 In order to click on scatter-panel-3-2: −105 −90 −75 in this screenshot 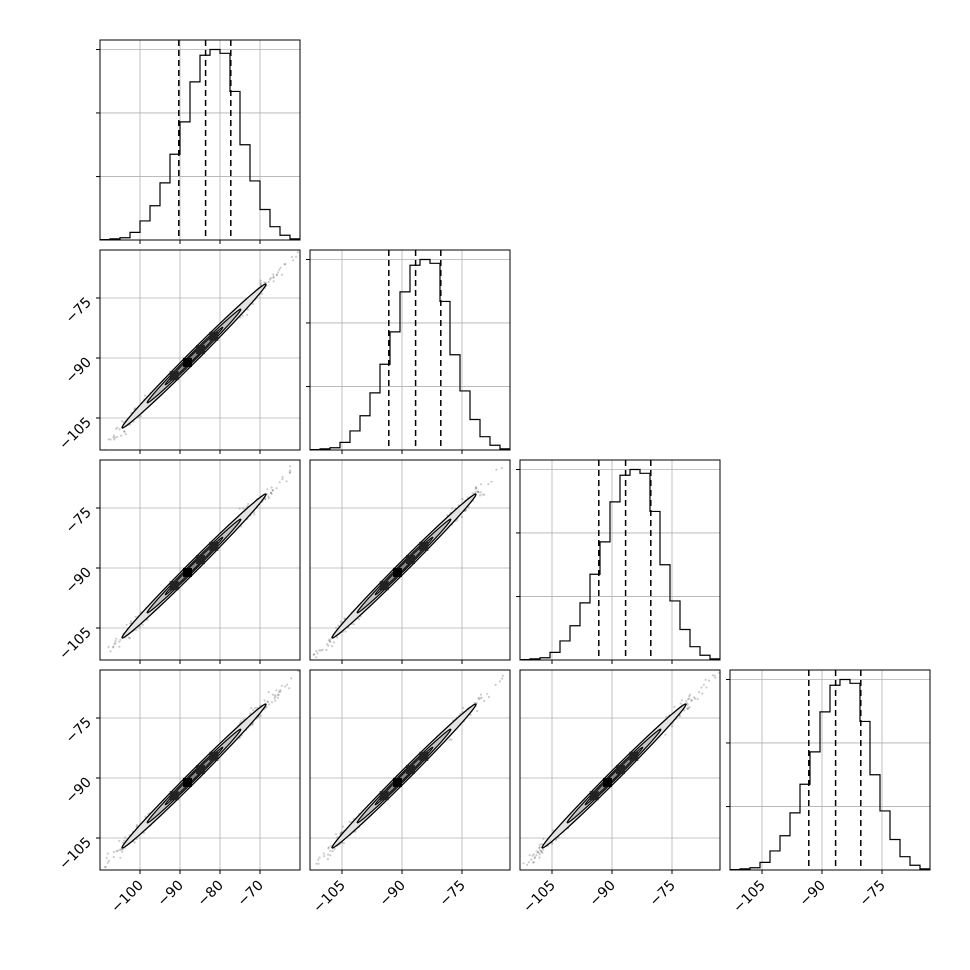, I will do `click(620, 792)`.